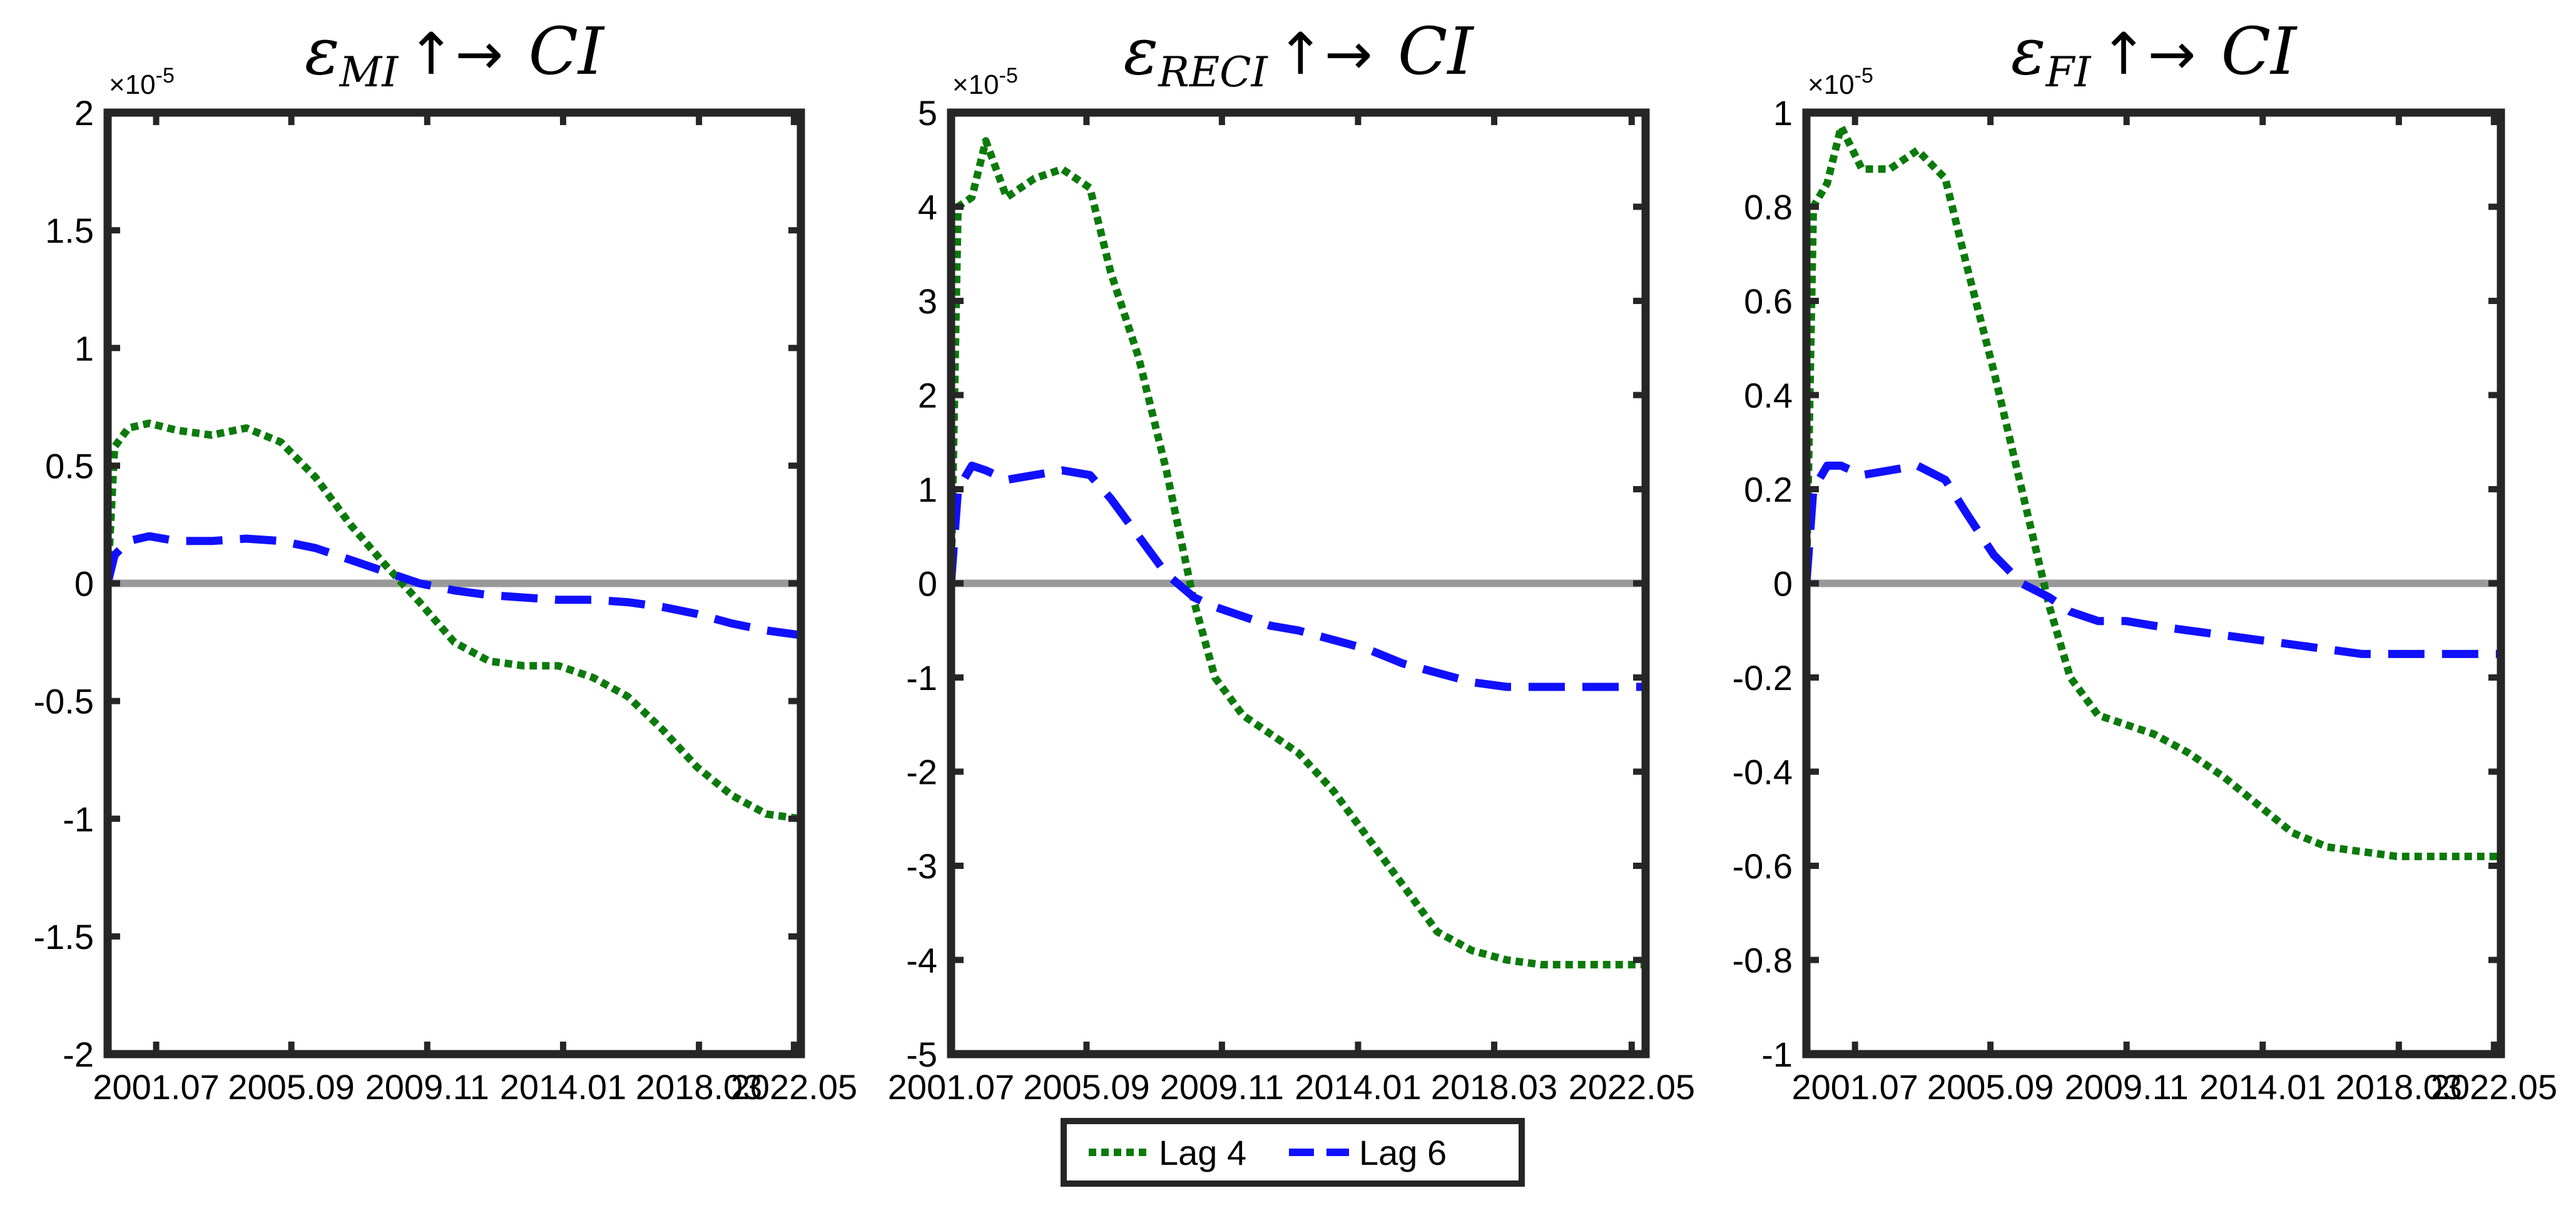 Image resolution: width=2576 pixels, height=1208 pixels. I want to click on y-tick-label: 0.6, so click(1769, 301).